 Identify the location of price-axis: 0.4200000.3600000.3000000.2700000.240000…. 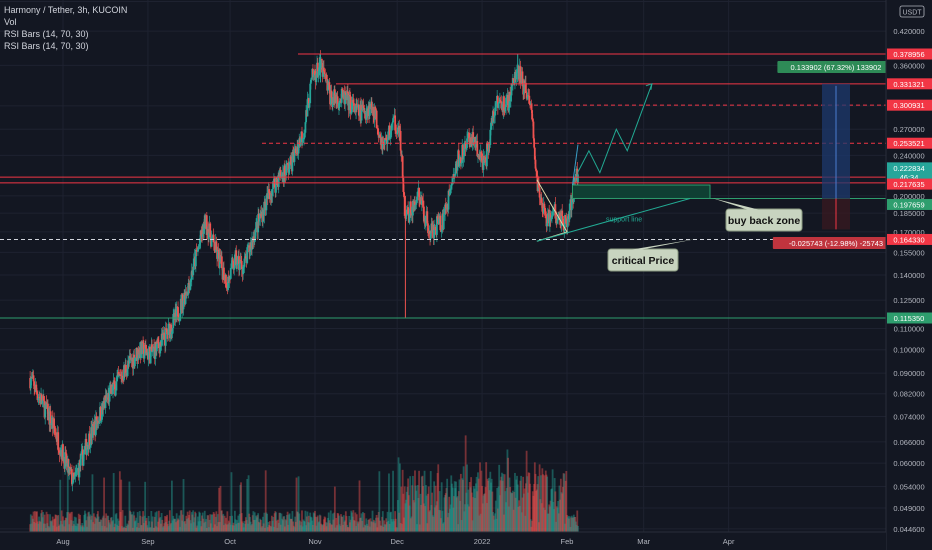
(908, 275).